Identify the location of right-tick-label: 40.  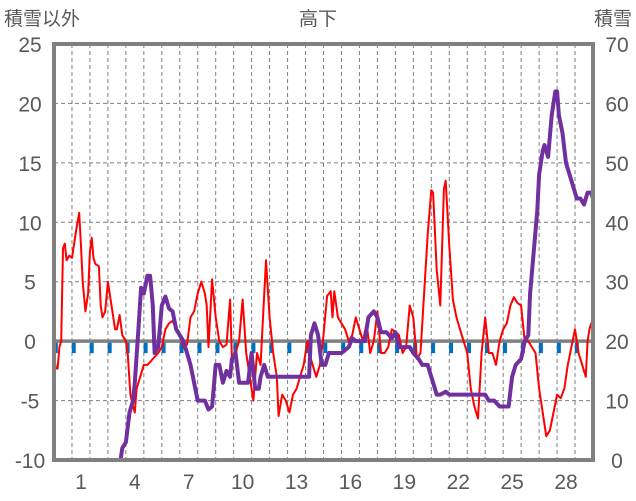
(616, 223).